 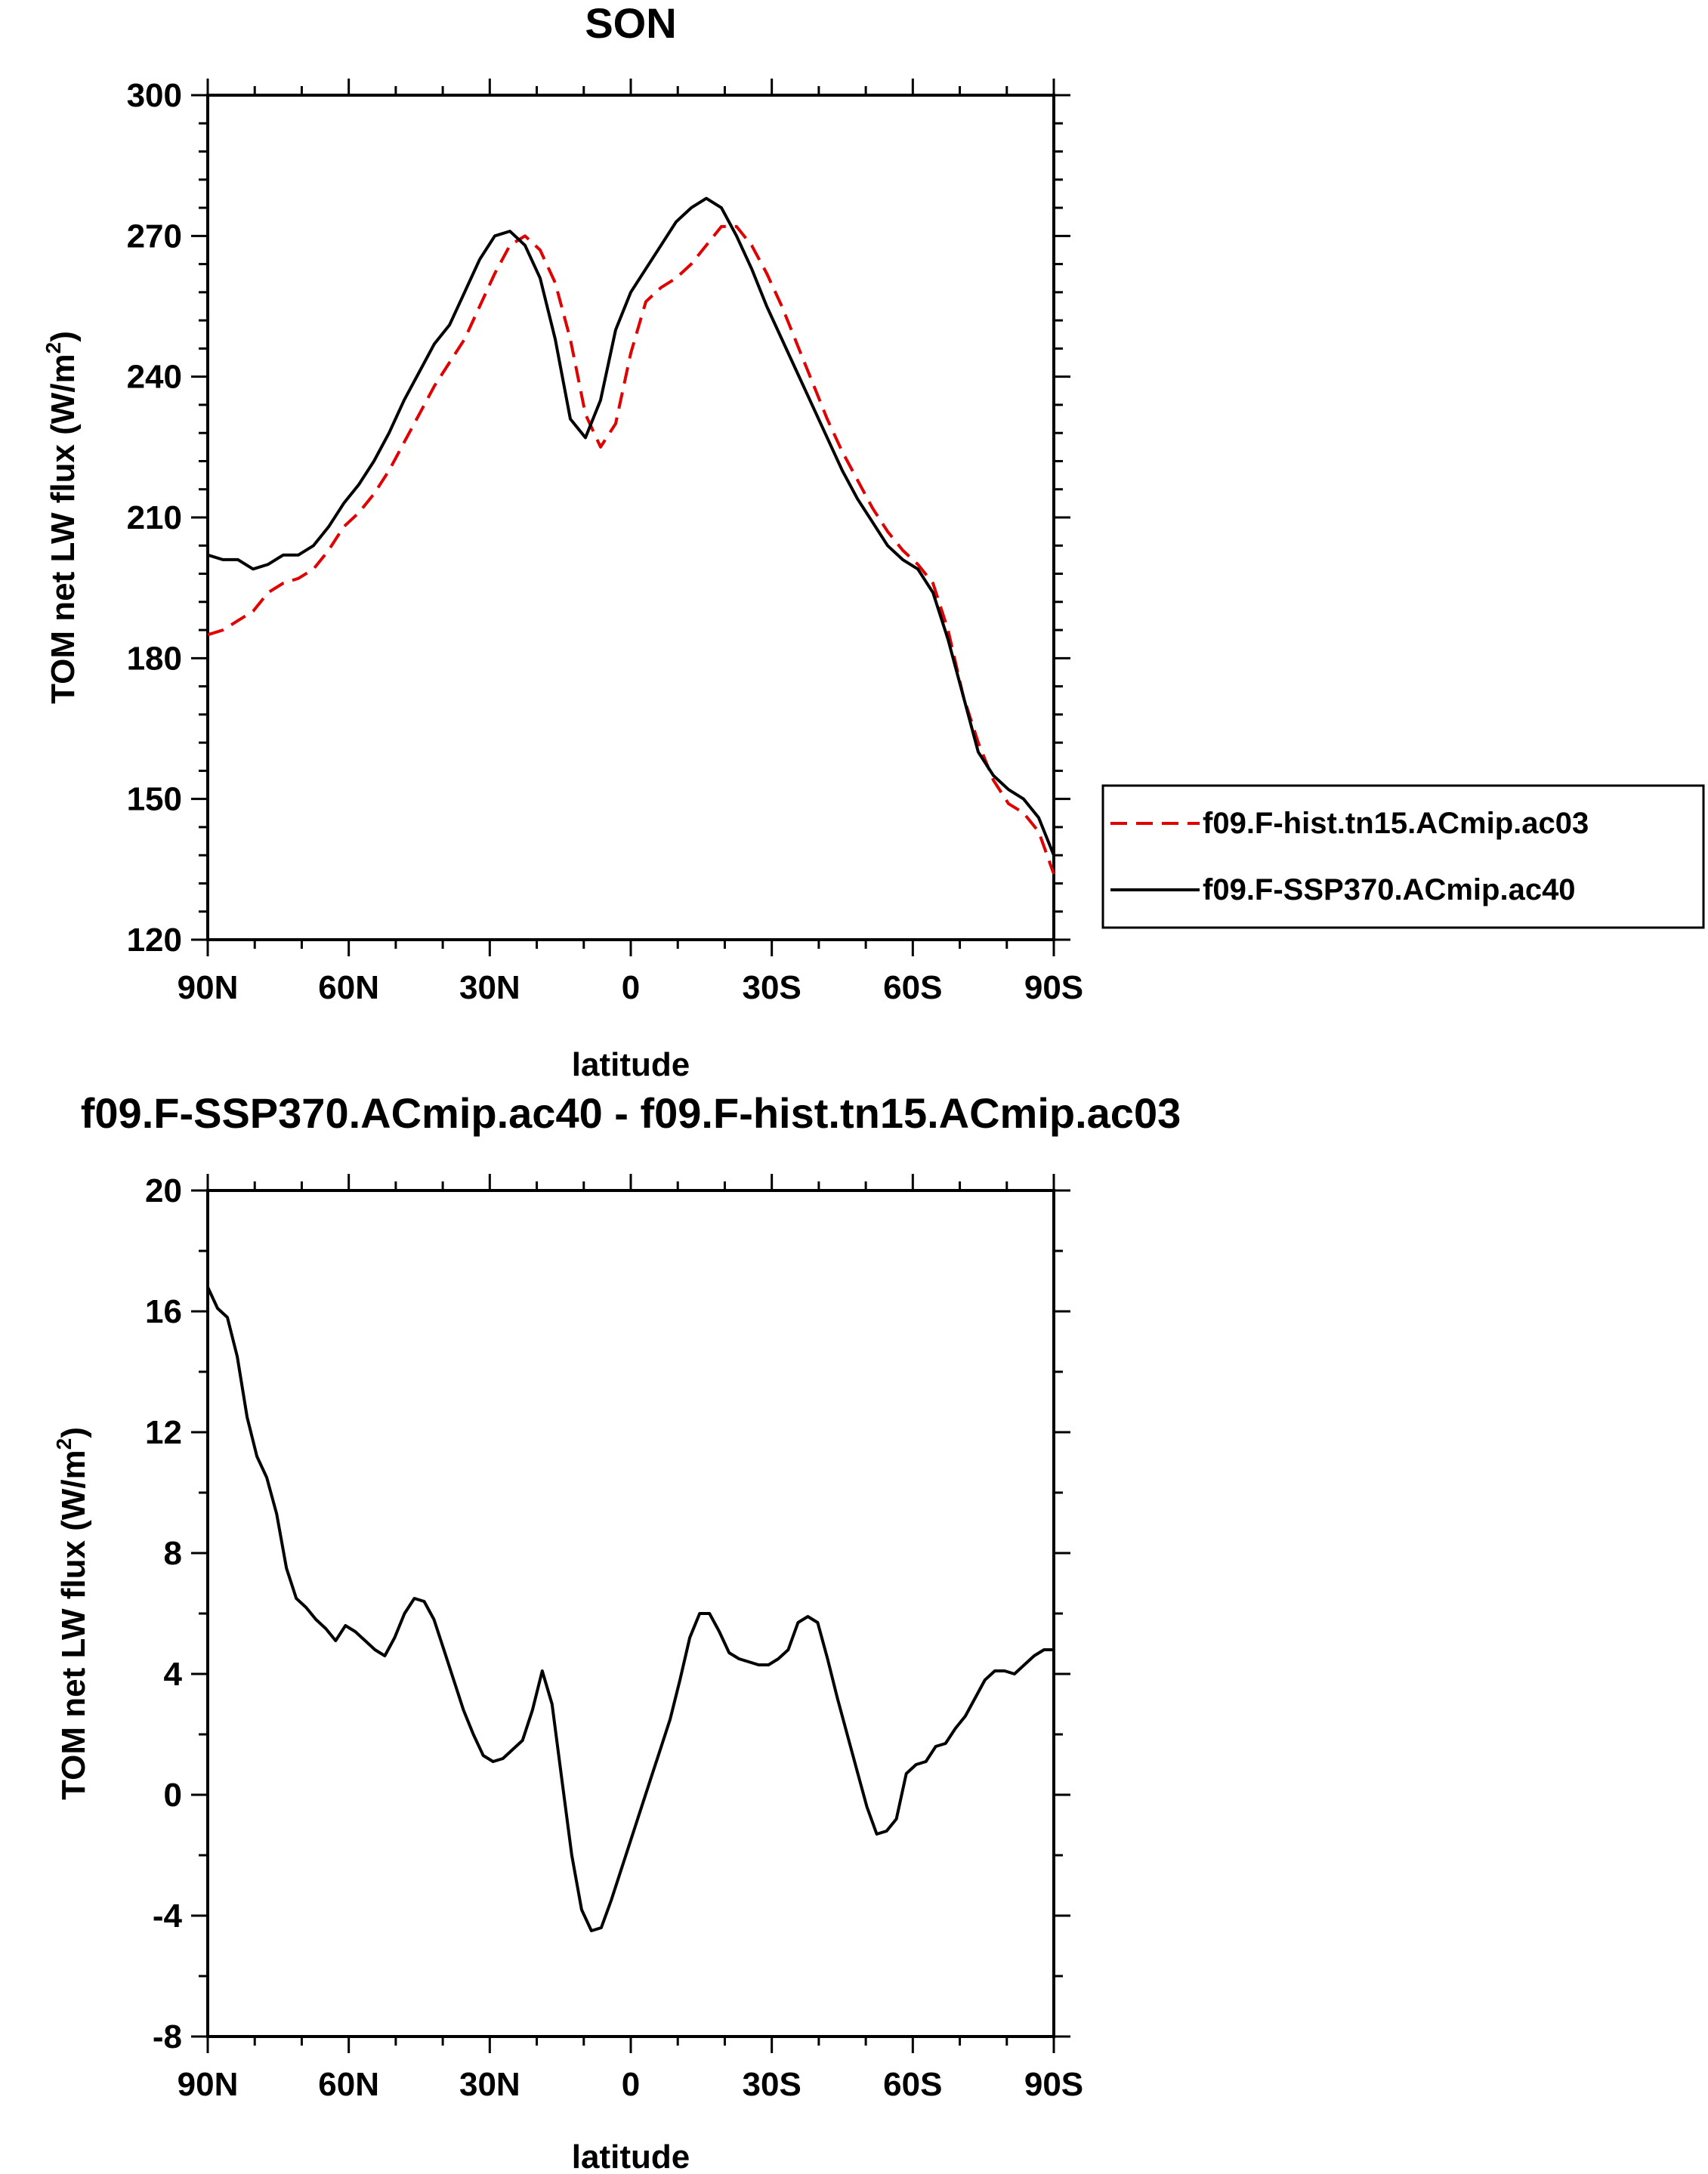 What do you see at coordinates (163, 1190) in the screenshot?
I see `y-tick-label: 20` at bounding box center [163, 1190].